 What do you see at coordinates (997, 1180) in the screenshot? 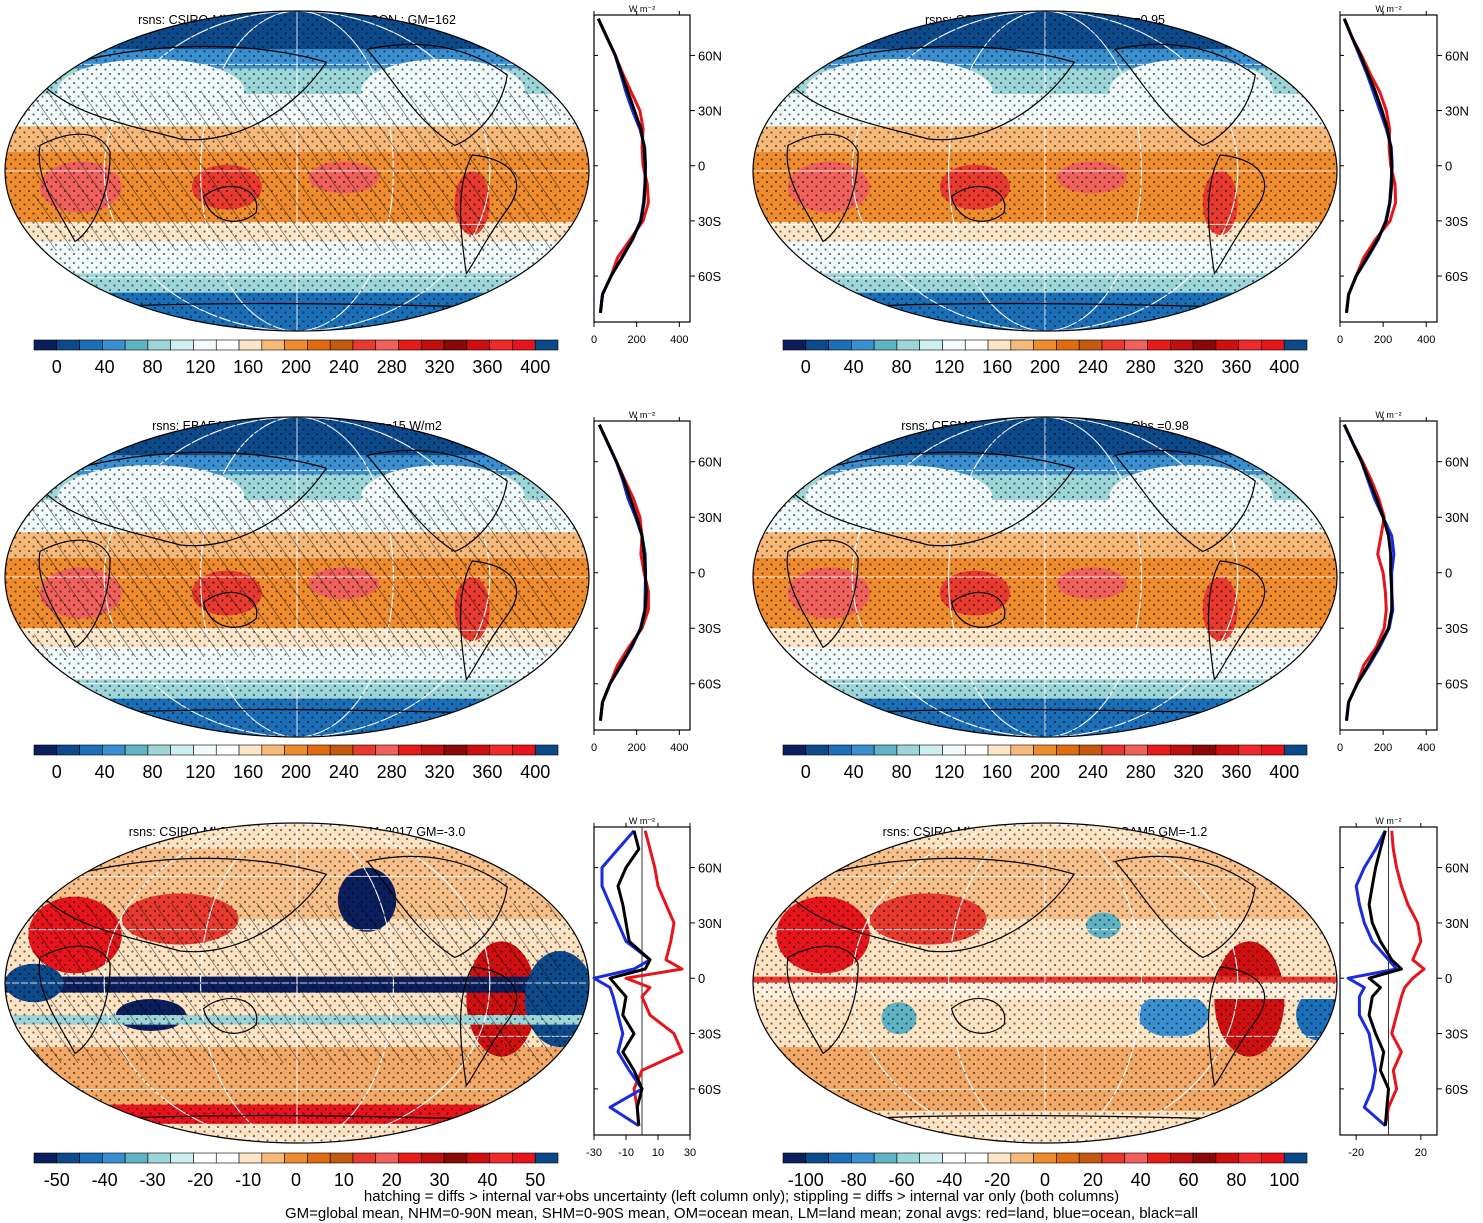
I see `colorbar-tick-label: -20` at bounding box center [997, 1180].